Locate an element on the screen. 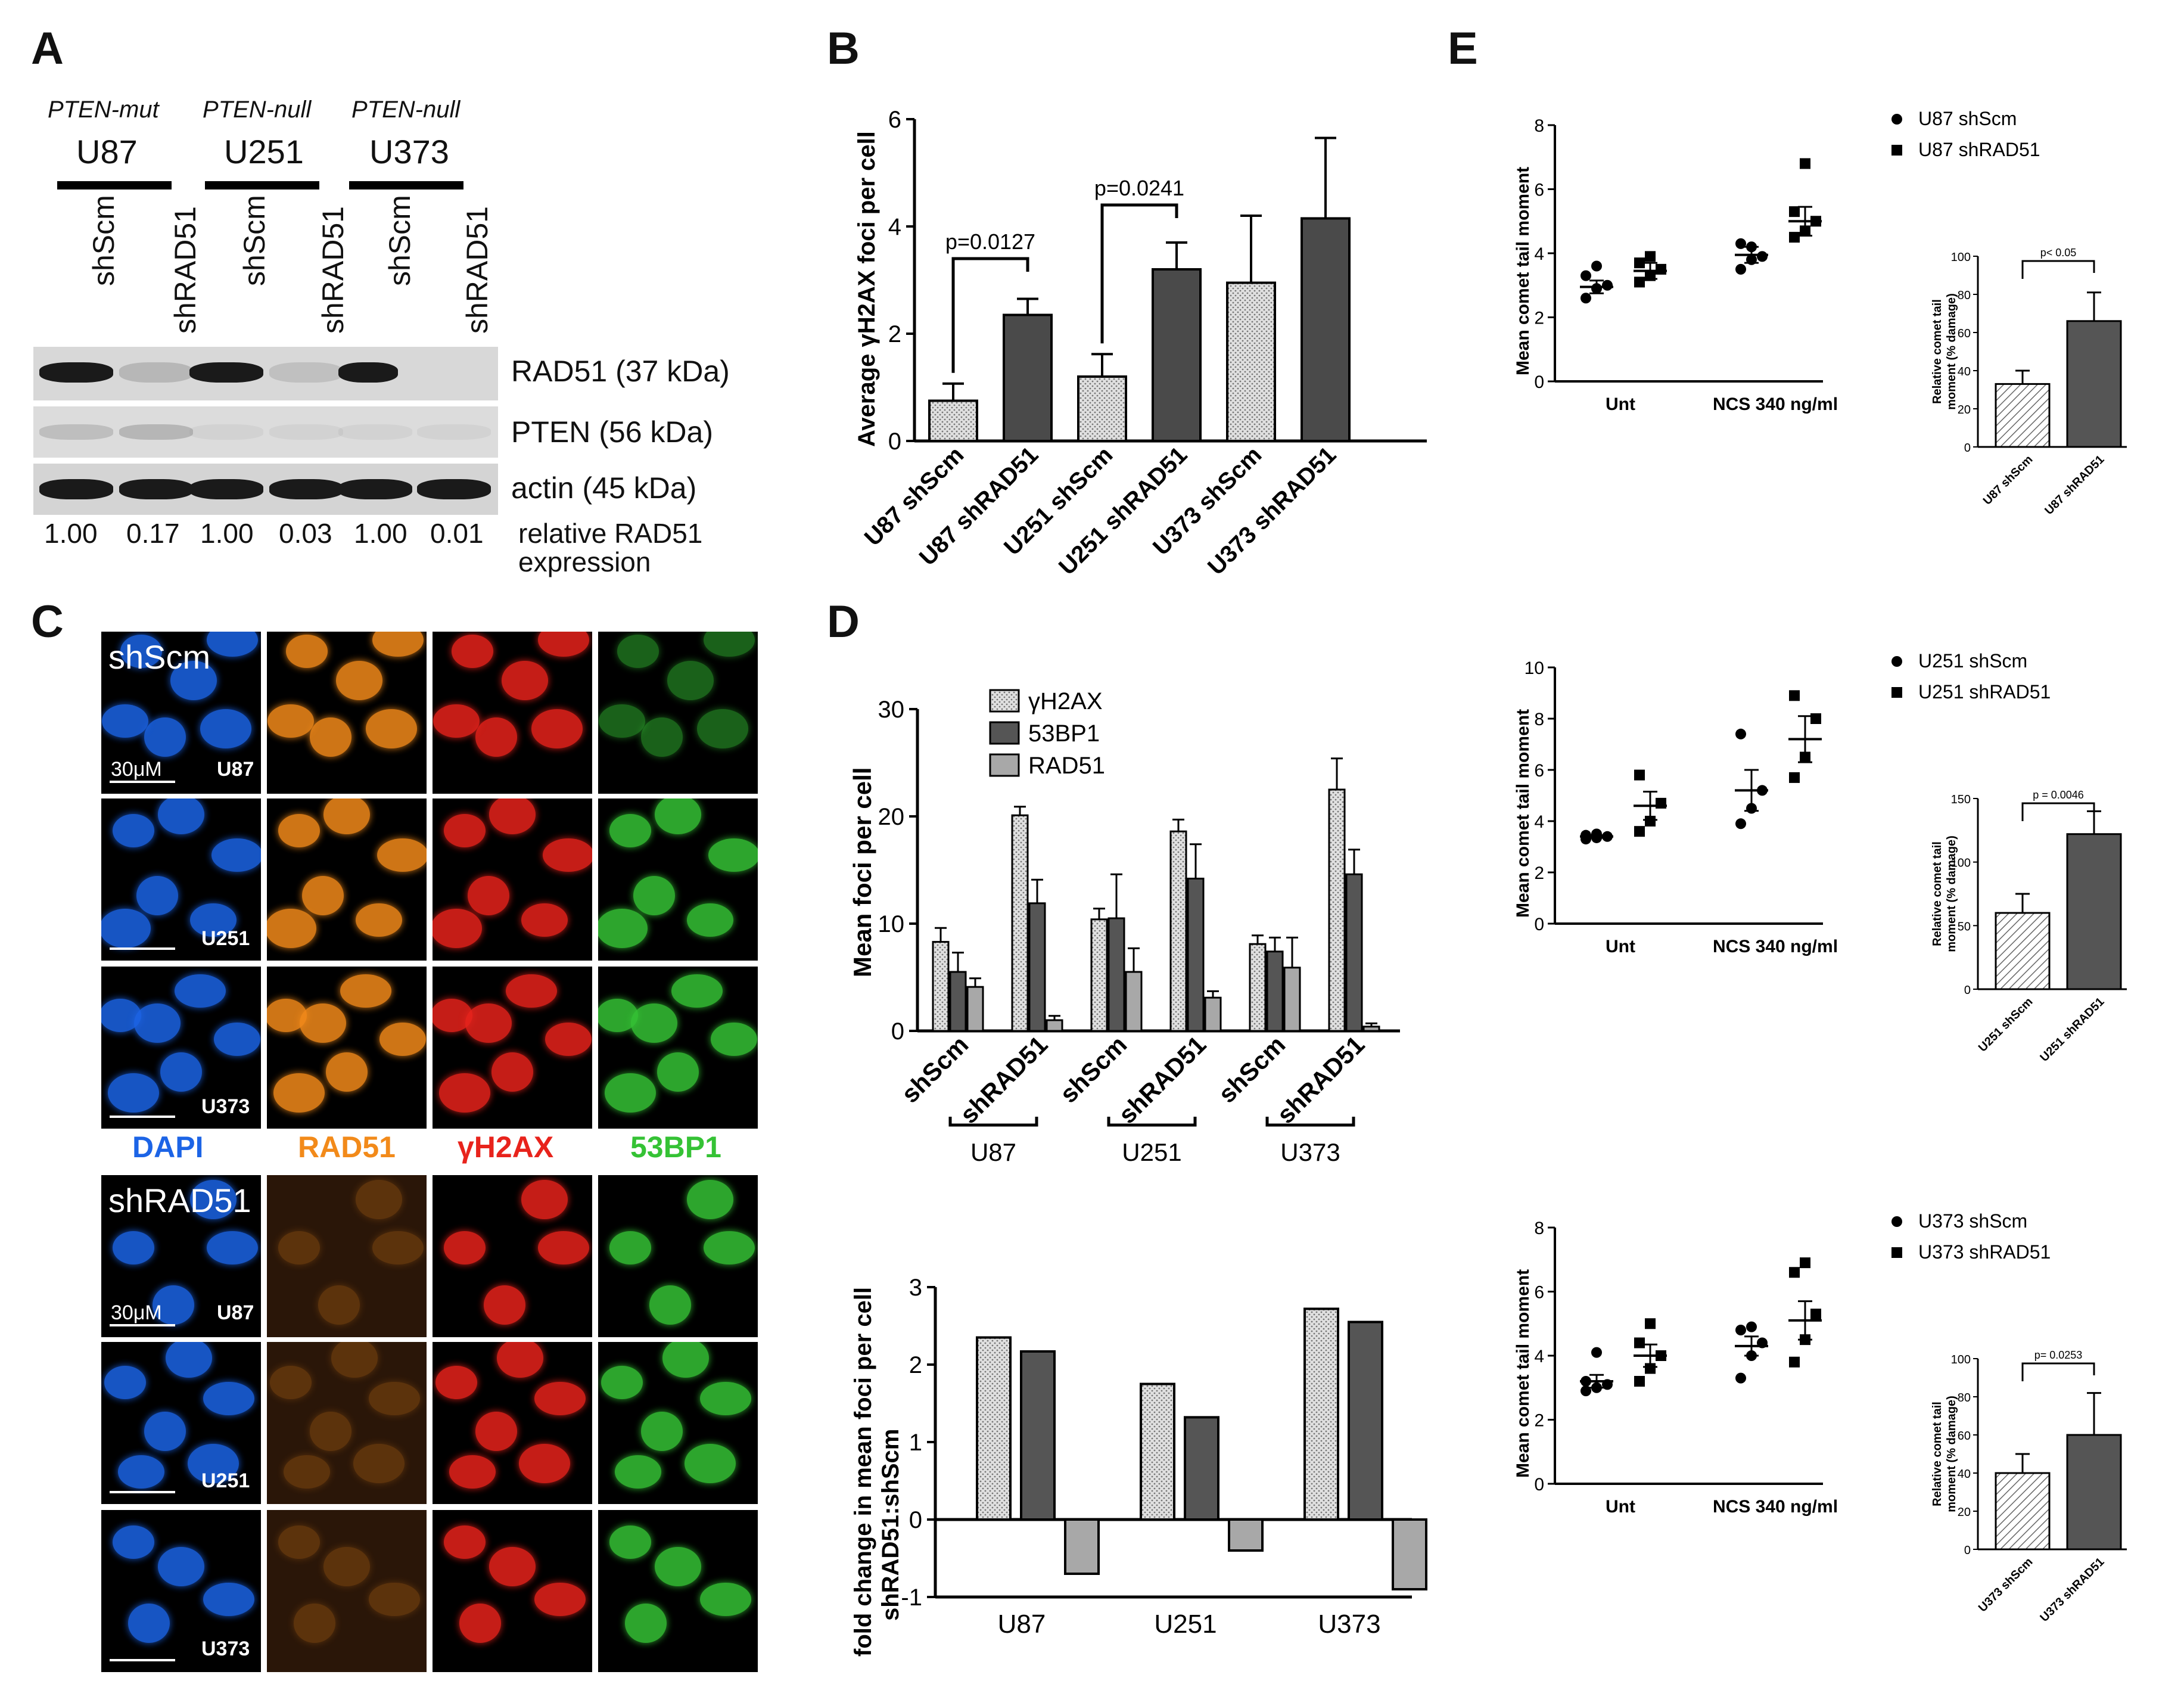 This screenshot has width=2184, height=1684. panel-letter-e: E is located at coordinates (1463, 48).